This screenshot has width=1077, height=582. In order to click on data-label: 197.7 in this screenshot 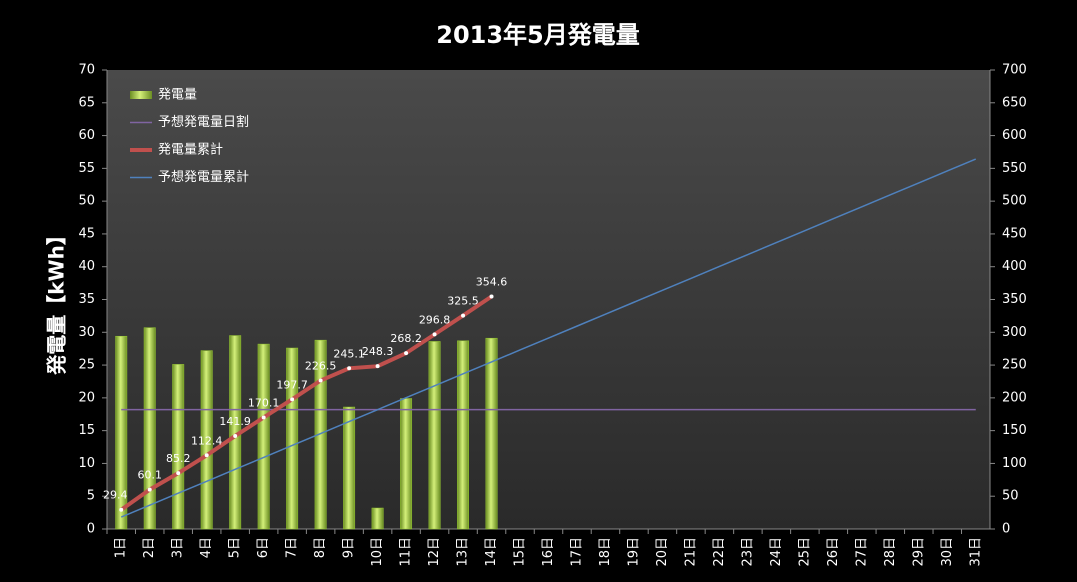, I will do `click(292, 384)`.